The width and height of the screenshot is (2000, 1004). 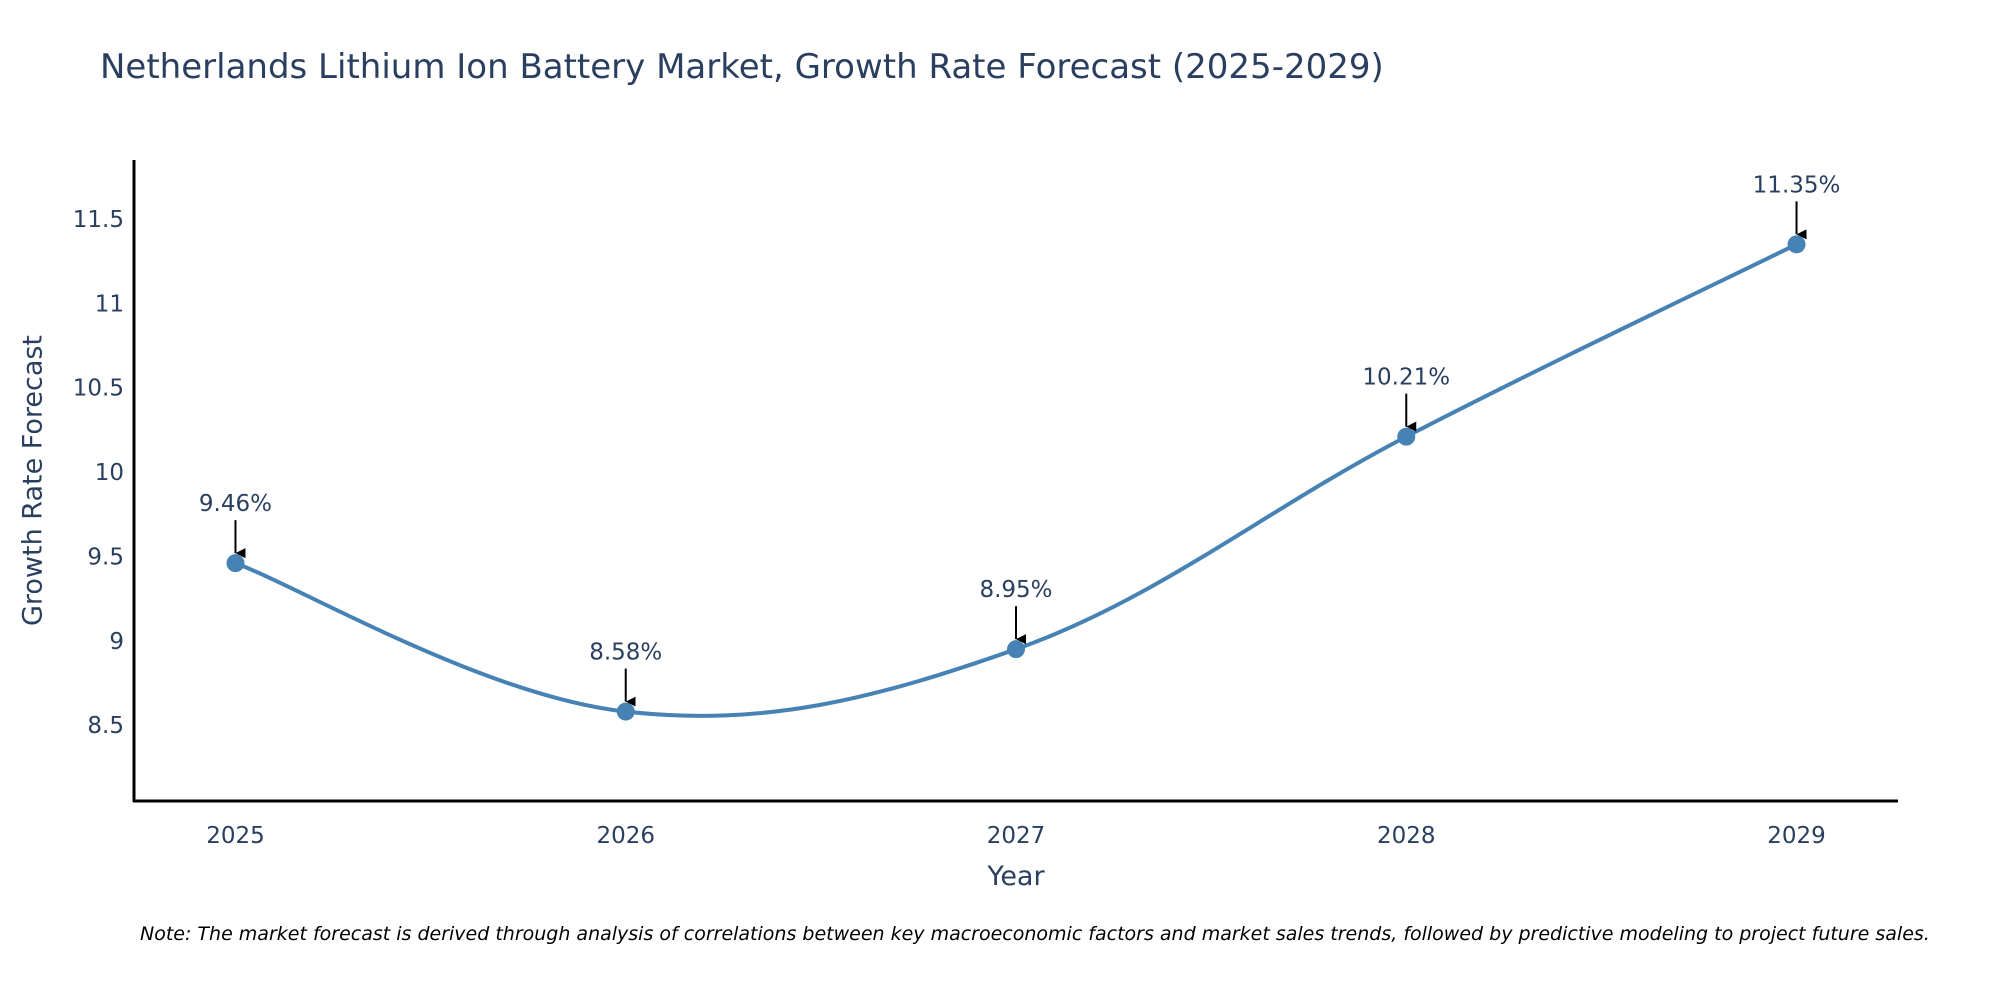 I want to click on x-tick-label: 2029, so click(x=1796, y=836).